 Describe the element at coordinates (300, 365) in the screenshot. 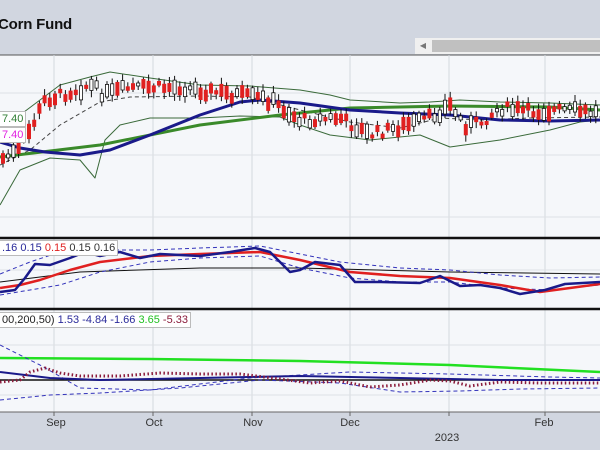

I see `indicator-green` at that location.